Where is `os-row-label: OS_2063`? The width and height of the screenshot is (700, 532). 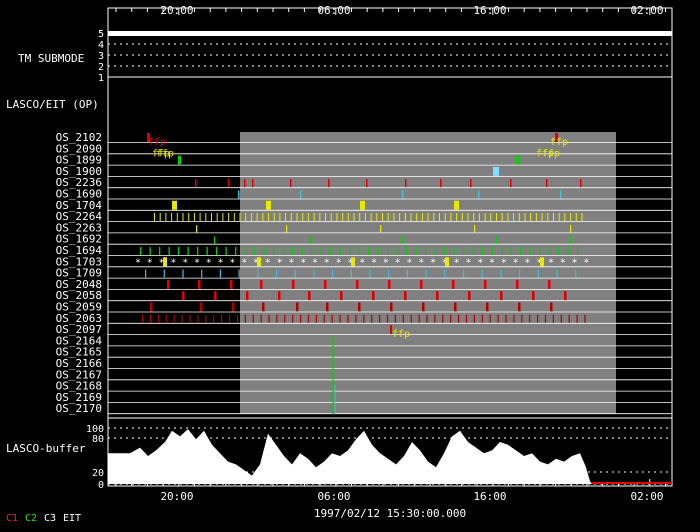 os-row-label: OS_2063 is located at coordinates (79, 318).